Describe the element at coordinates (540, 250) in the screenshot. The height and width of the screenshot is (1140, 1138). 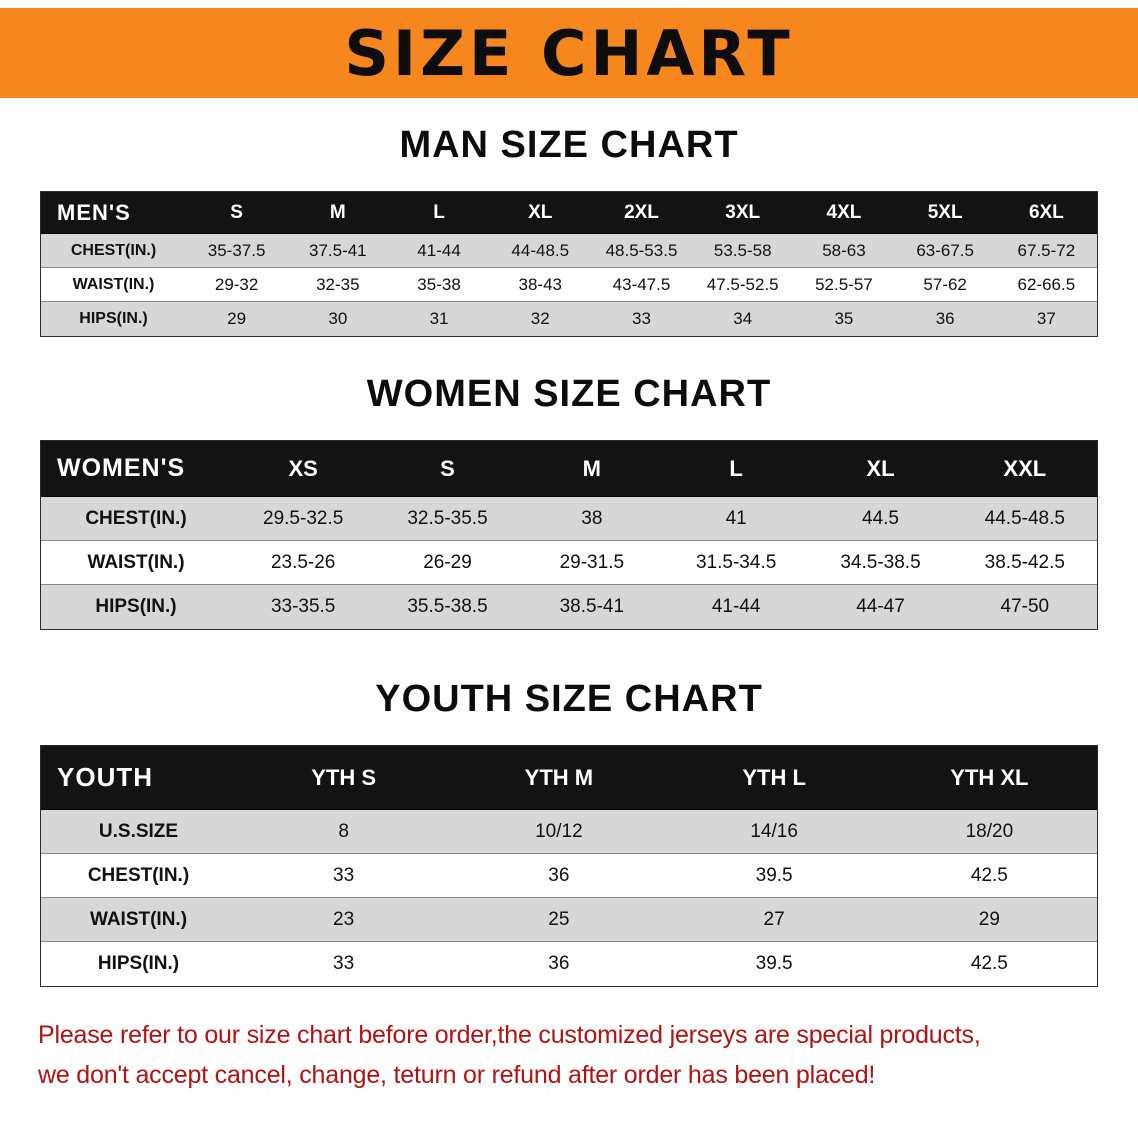
I see `value-cell: 44-48.5` at that location.